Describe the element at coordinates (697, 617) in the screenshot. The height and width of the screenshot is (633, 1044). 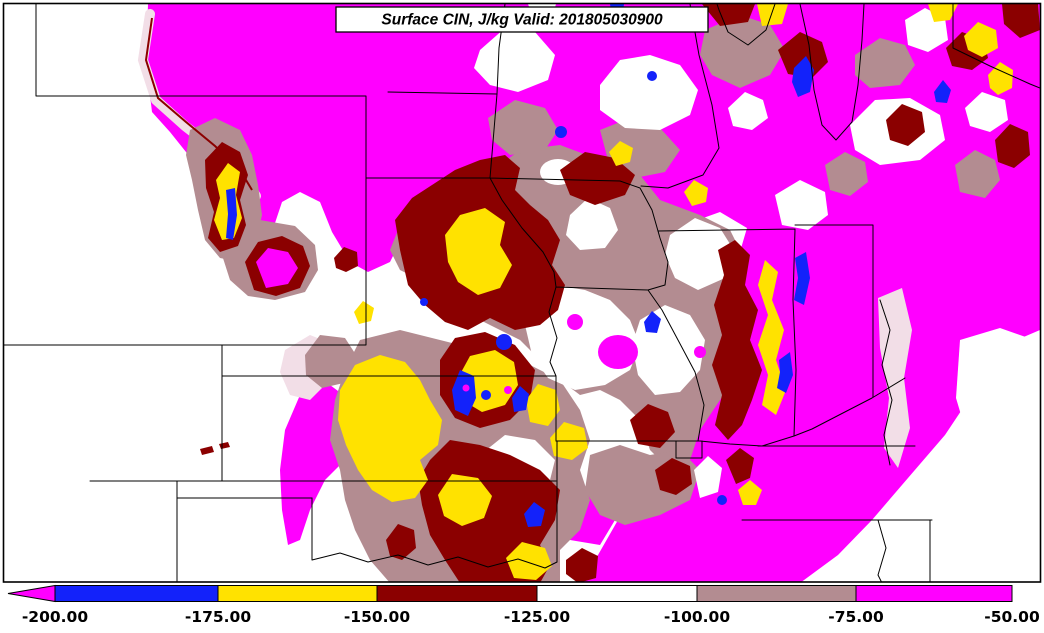
I see `colorbar-tick-label: -100.00` at that location.